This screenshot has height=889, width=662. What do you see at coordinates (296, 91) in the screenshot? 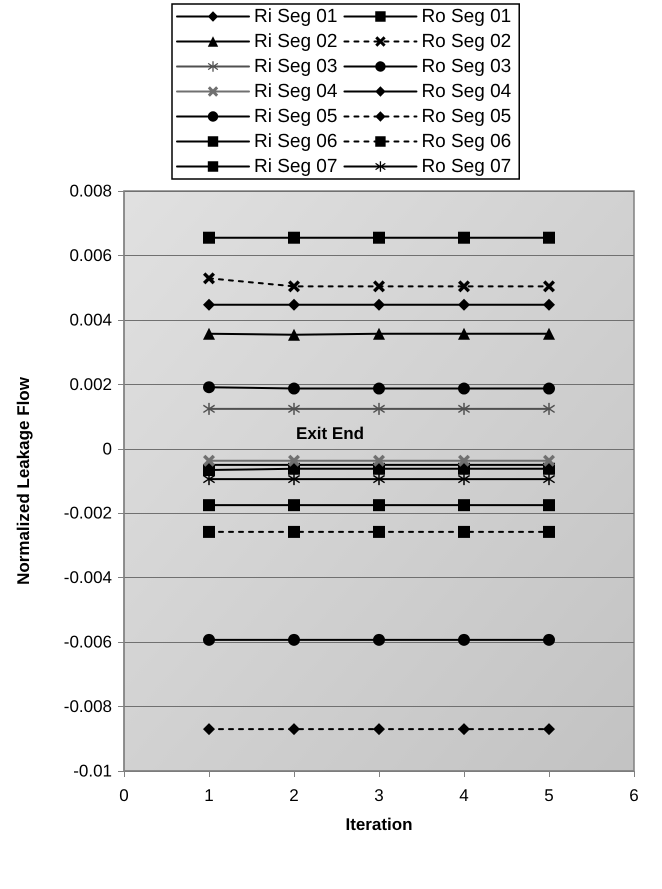
I see `legend-label: Ri Seg 04` at bounding box center [296, 91].